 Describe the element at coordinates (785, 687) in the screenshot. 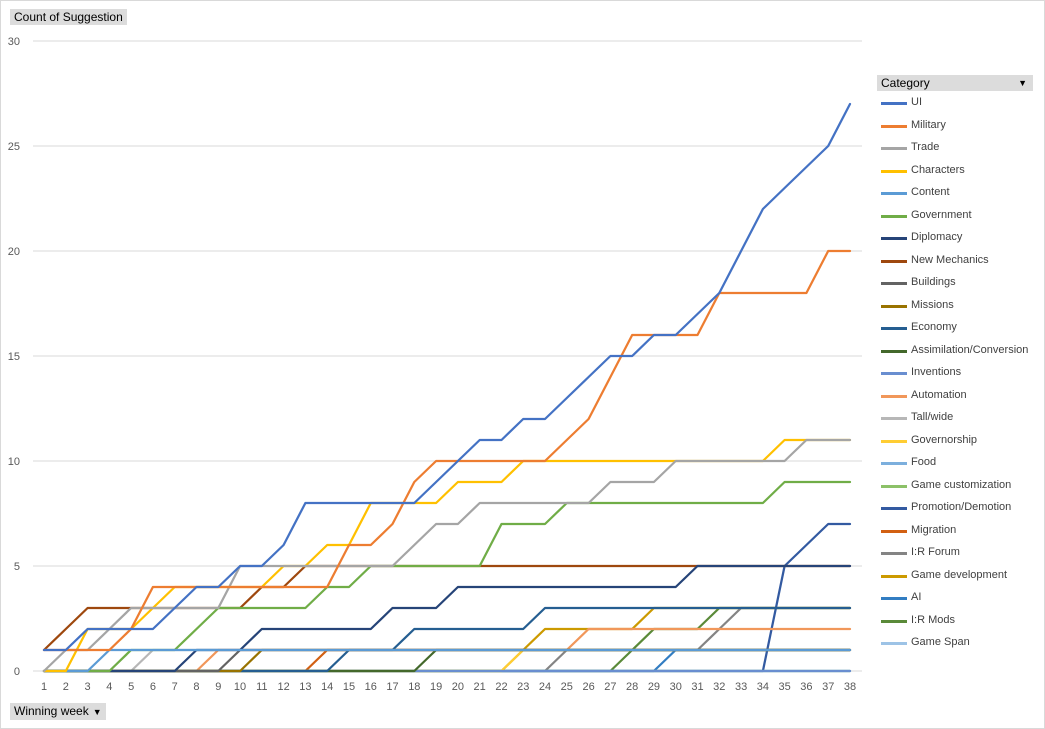

I see `x-tick-label: 35` at that location.